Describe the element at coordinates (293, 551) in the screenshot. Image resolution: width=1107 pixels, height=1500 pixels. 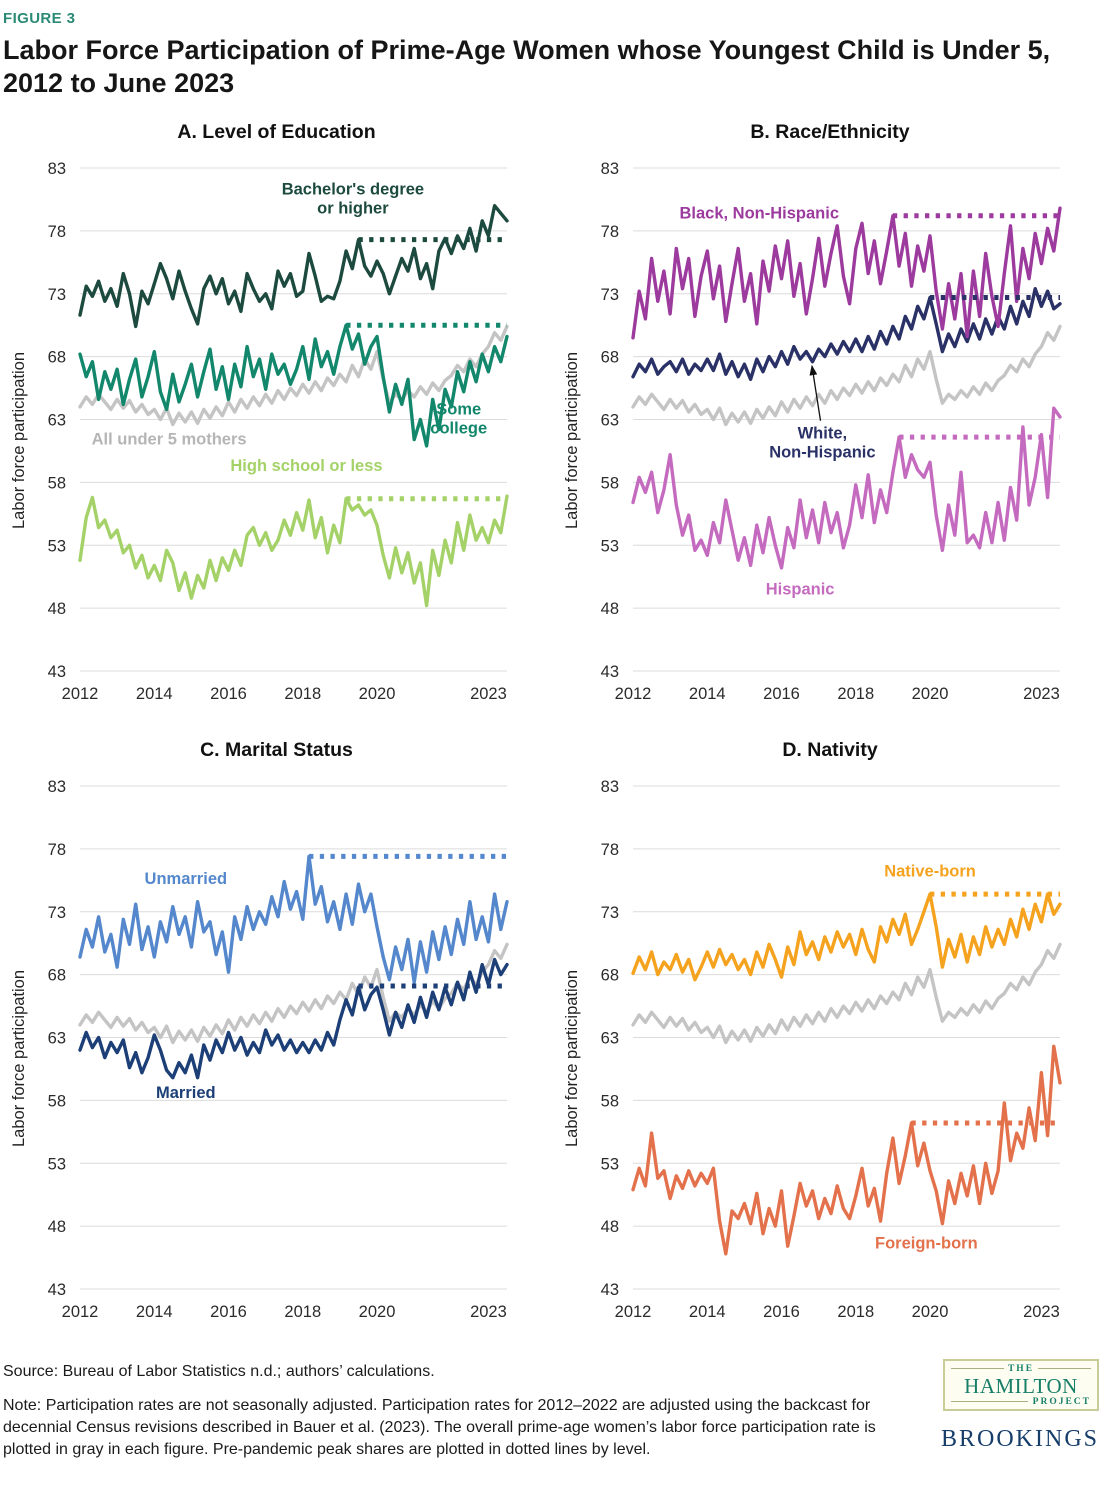
I see `series-line-high-school-or-less` at that location.